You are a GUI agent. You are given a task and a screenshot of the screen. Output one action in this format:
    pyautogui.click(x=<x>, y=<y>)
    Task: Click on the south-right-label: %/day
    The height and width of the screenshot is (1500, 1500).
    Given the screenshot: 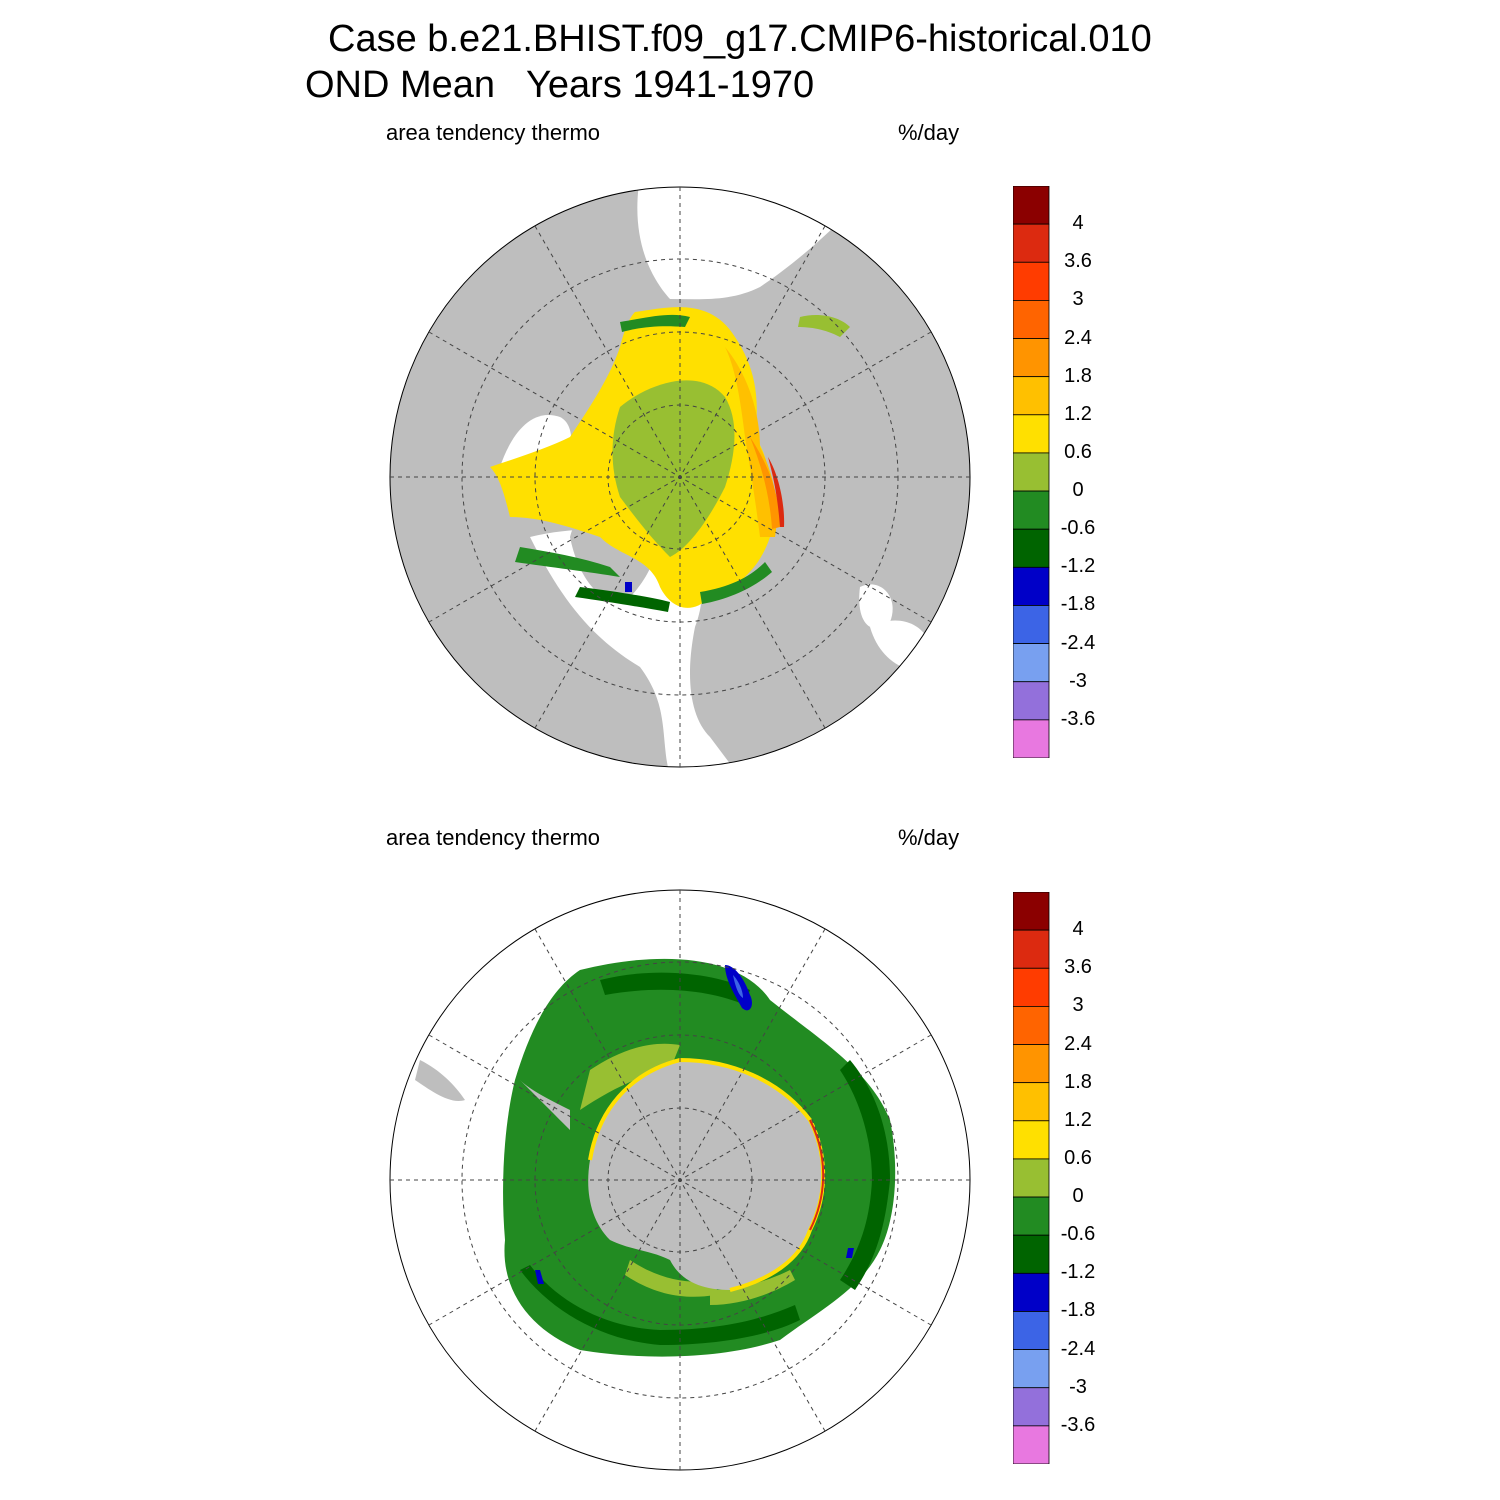 What is the action you would take?
    pyautogui.click(x=929, y=837)
    